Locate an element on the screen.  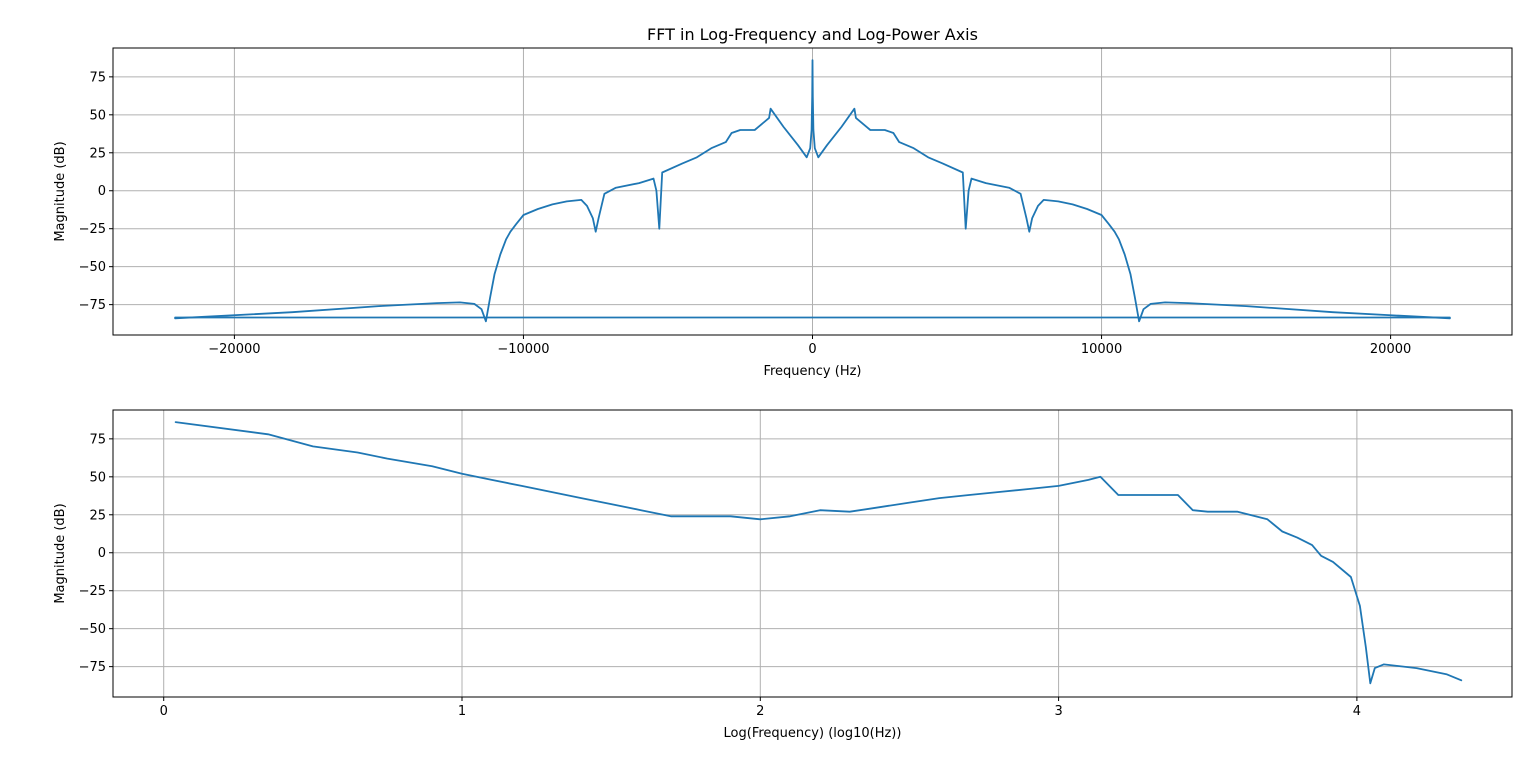
chart-title: FFT in Log-Frequency and Log-Power Axis is located at coordinates (812, 34).